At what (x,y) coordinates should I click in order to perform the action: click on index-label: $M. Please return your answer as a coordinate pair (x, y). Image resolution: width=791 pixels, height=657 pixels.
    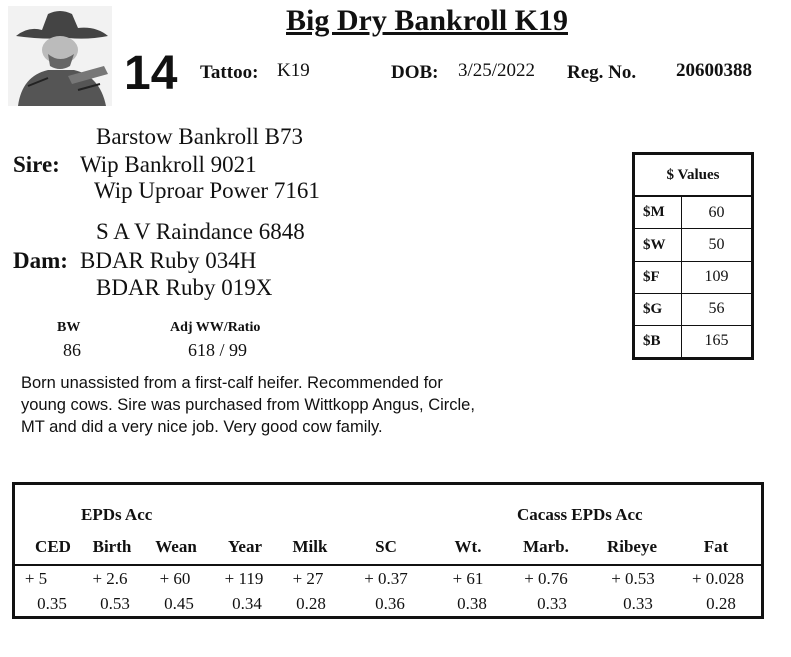
    Looking at the image, I should click on (658, 212).